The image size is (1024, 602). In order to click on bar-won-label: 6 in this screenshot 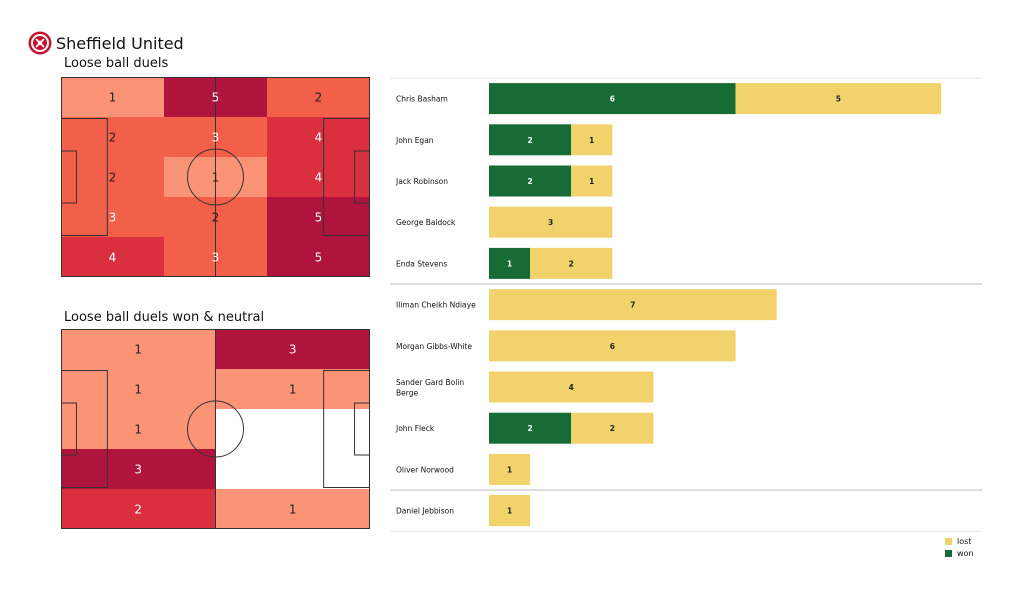, I will do `click(612, 99)`.